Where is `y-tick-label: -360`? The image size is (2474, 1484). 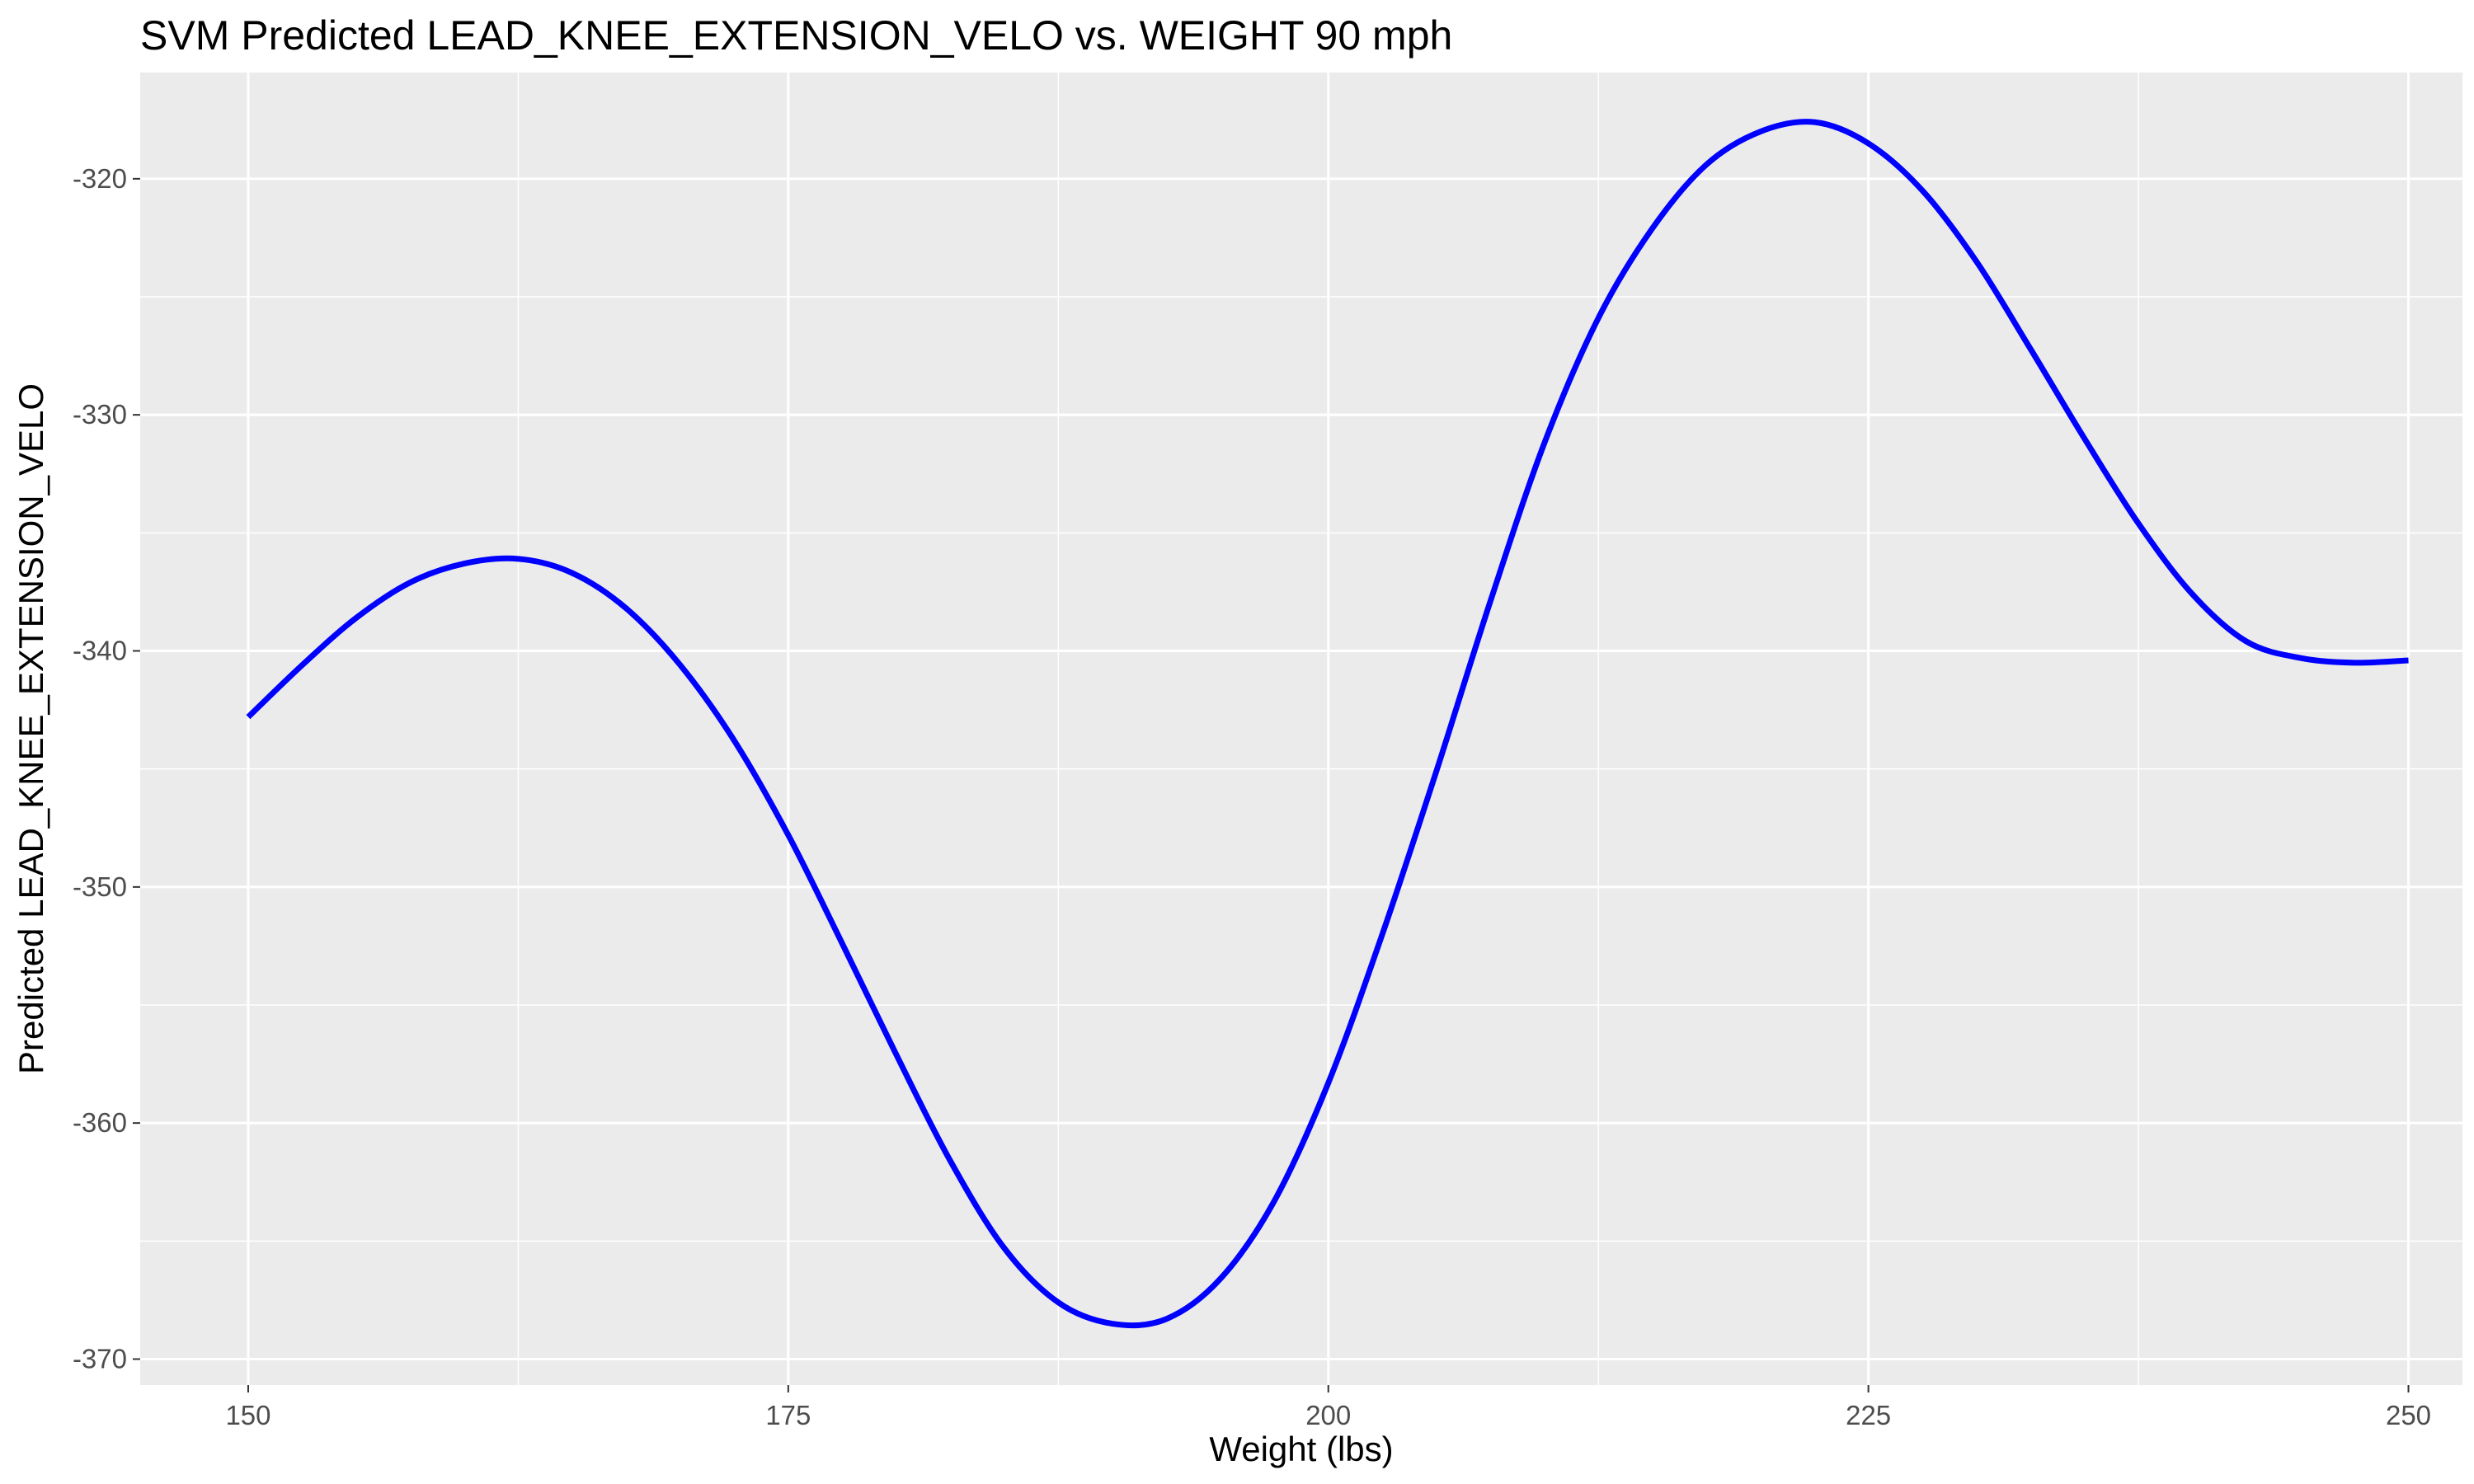
y-tick-label: -360 is located at coordinates (100, 1122).